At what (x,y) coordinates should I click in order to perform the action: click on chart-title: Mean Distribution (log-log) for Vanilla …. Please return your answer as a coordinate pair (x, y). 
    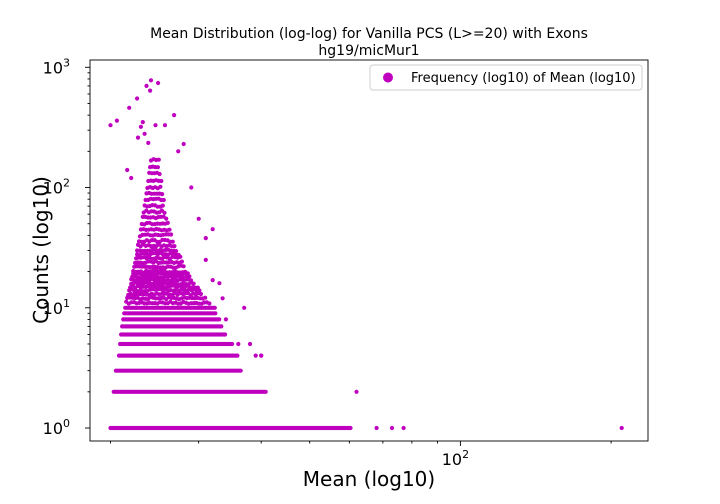
    Looking at the image, I should click on (369, 34).